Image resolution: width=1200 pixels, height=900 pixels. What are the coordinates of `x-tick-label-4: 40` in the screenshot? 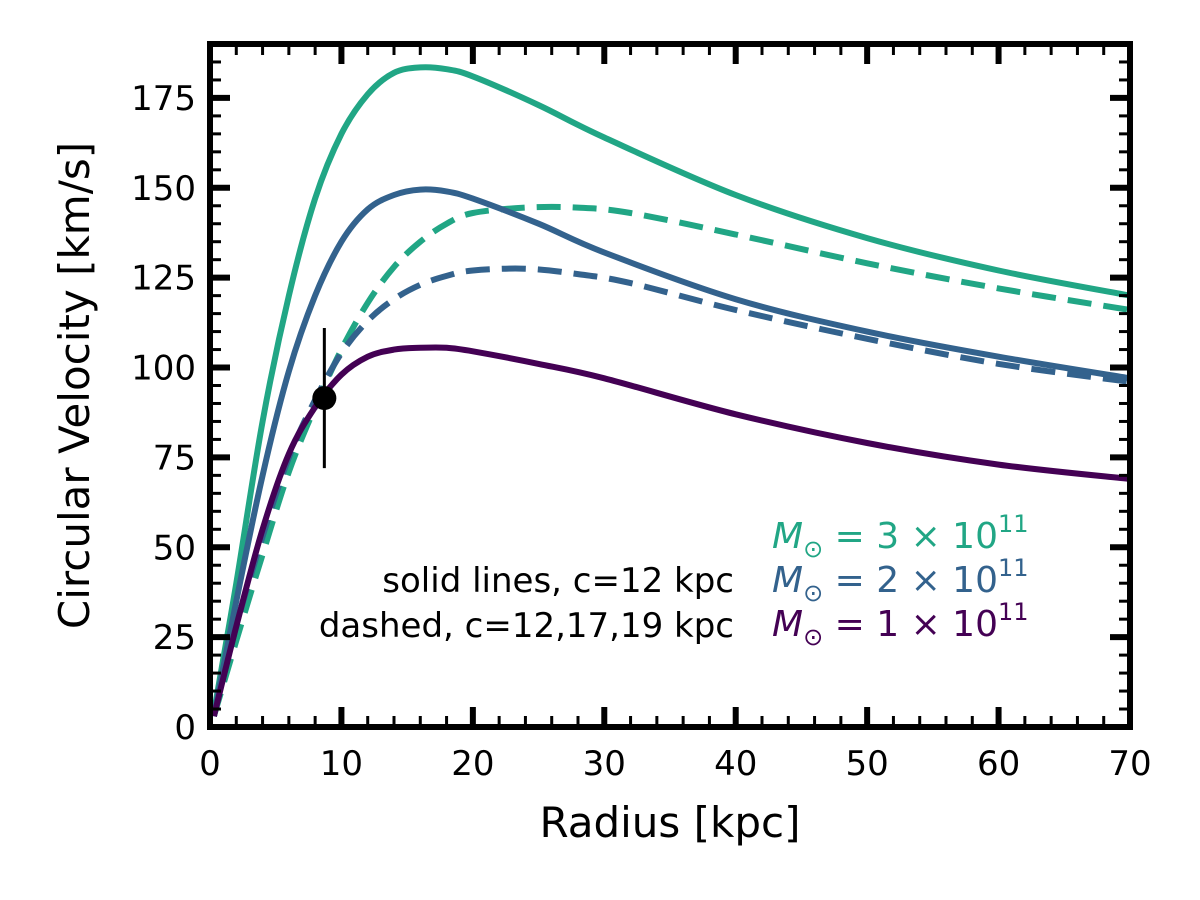 It's located at (735, 764).